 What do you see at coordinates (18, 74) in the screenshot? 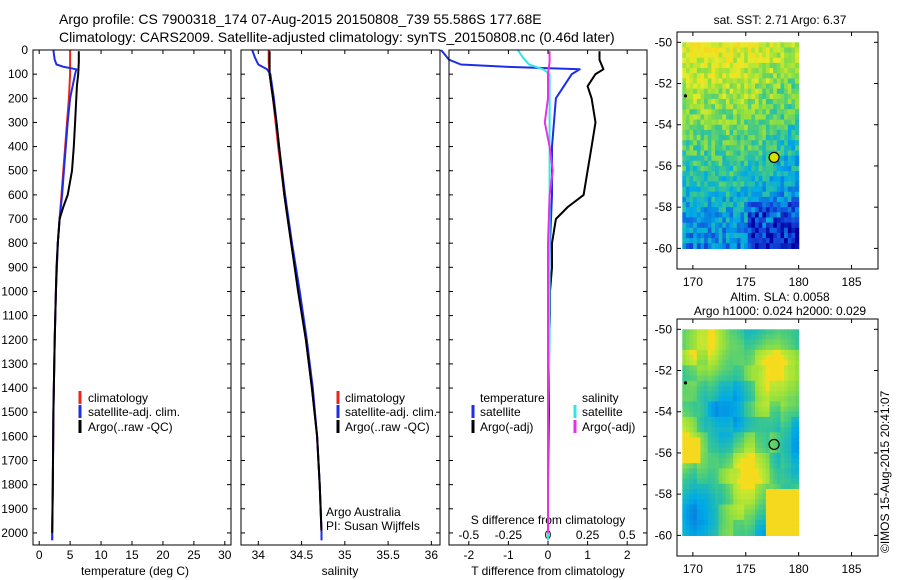
I see `depth-tick-label: 100` at bounding box center [18, 74].